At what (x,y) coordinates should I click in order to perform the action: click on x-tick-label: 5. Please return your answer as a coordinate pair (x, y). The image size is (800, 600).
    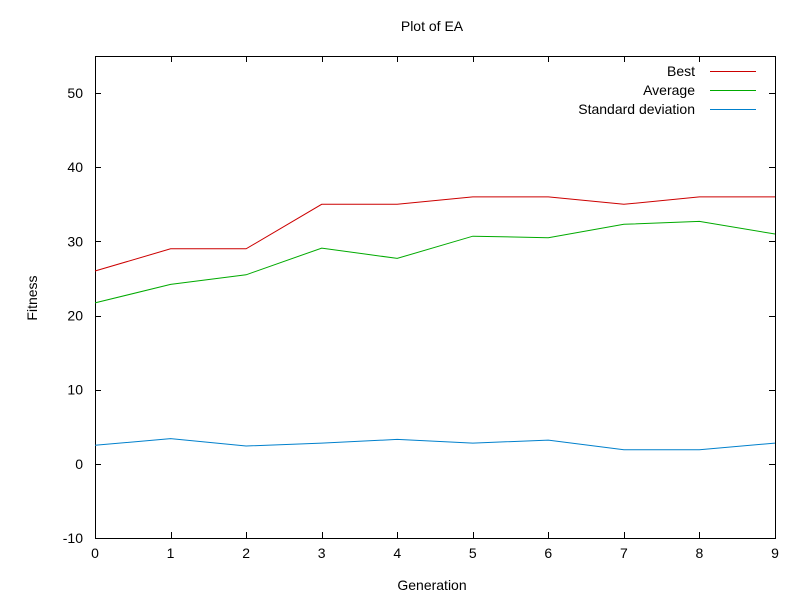
    Looking at the image, I should click on (473, 553).